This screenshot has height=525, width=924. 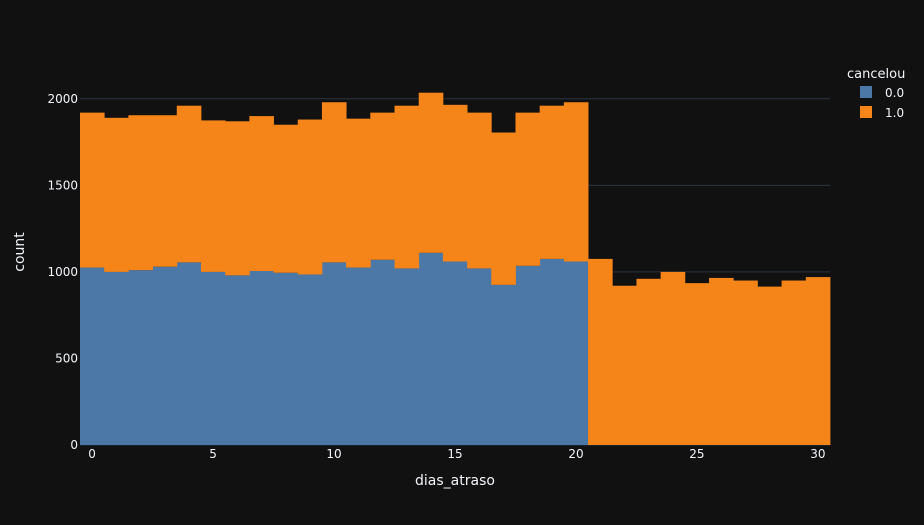 I want to click on bar-s1-x11, so click(x=358, y=193).